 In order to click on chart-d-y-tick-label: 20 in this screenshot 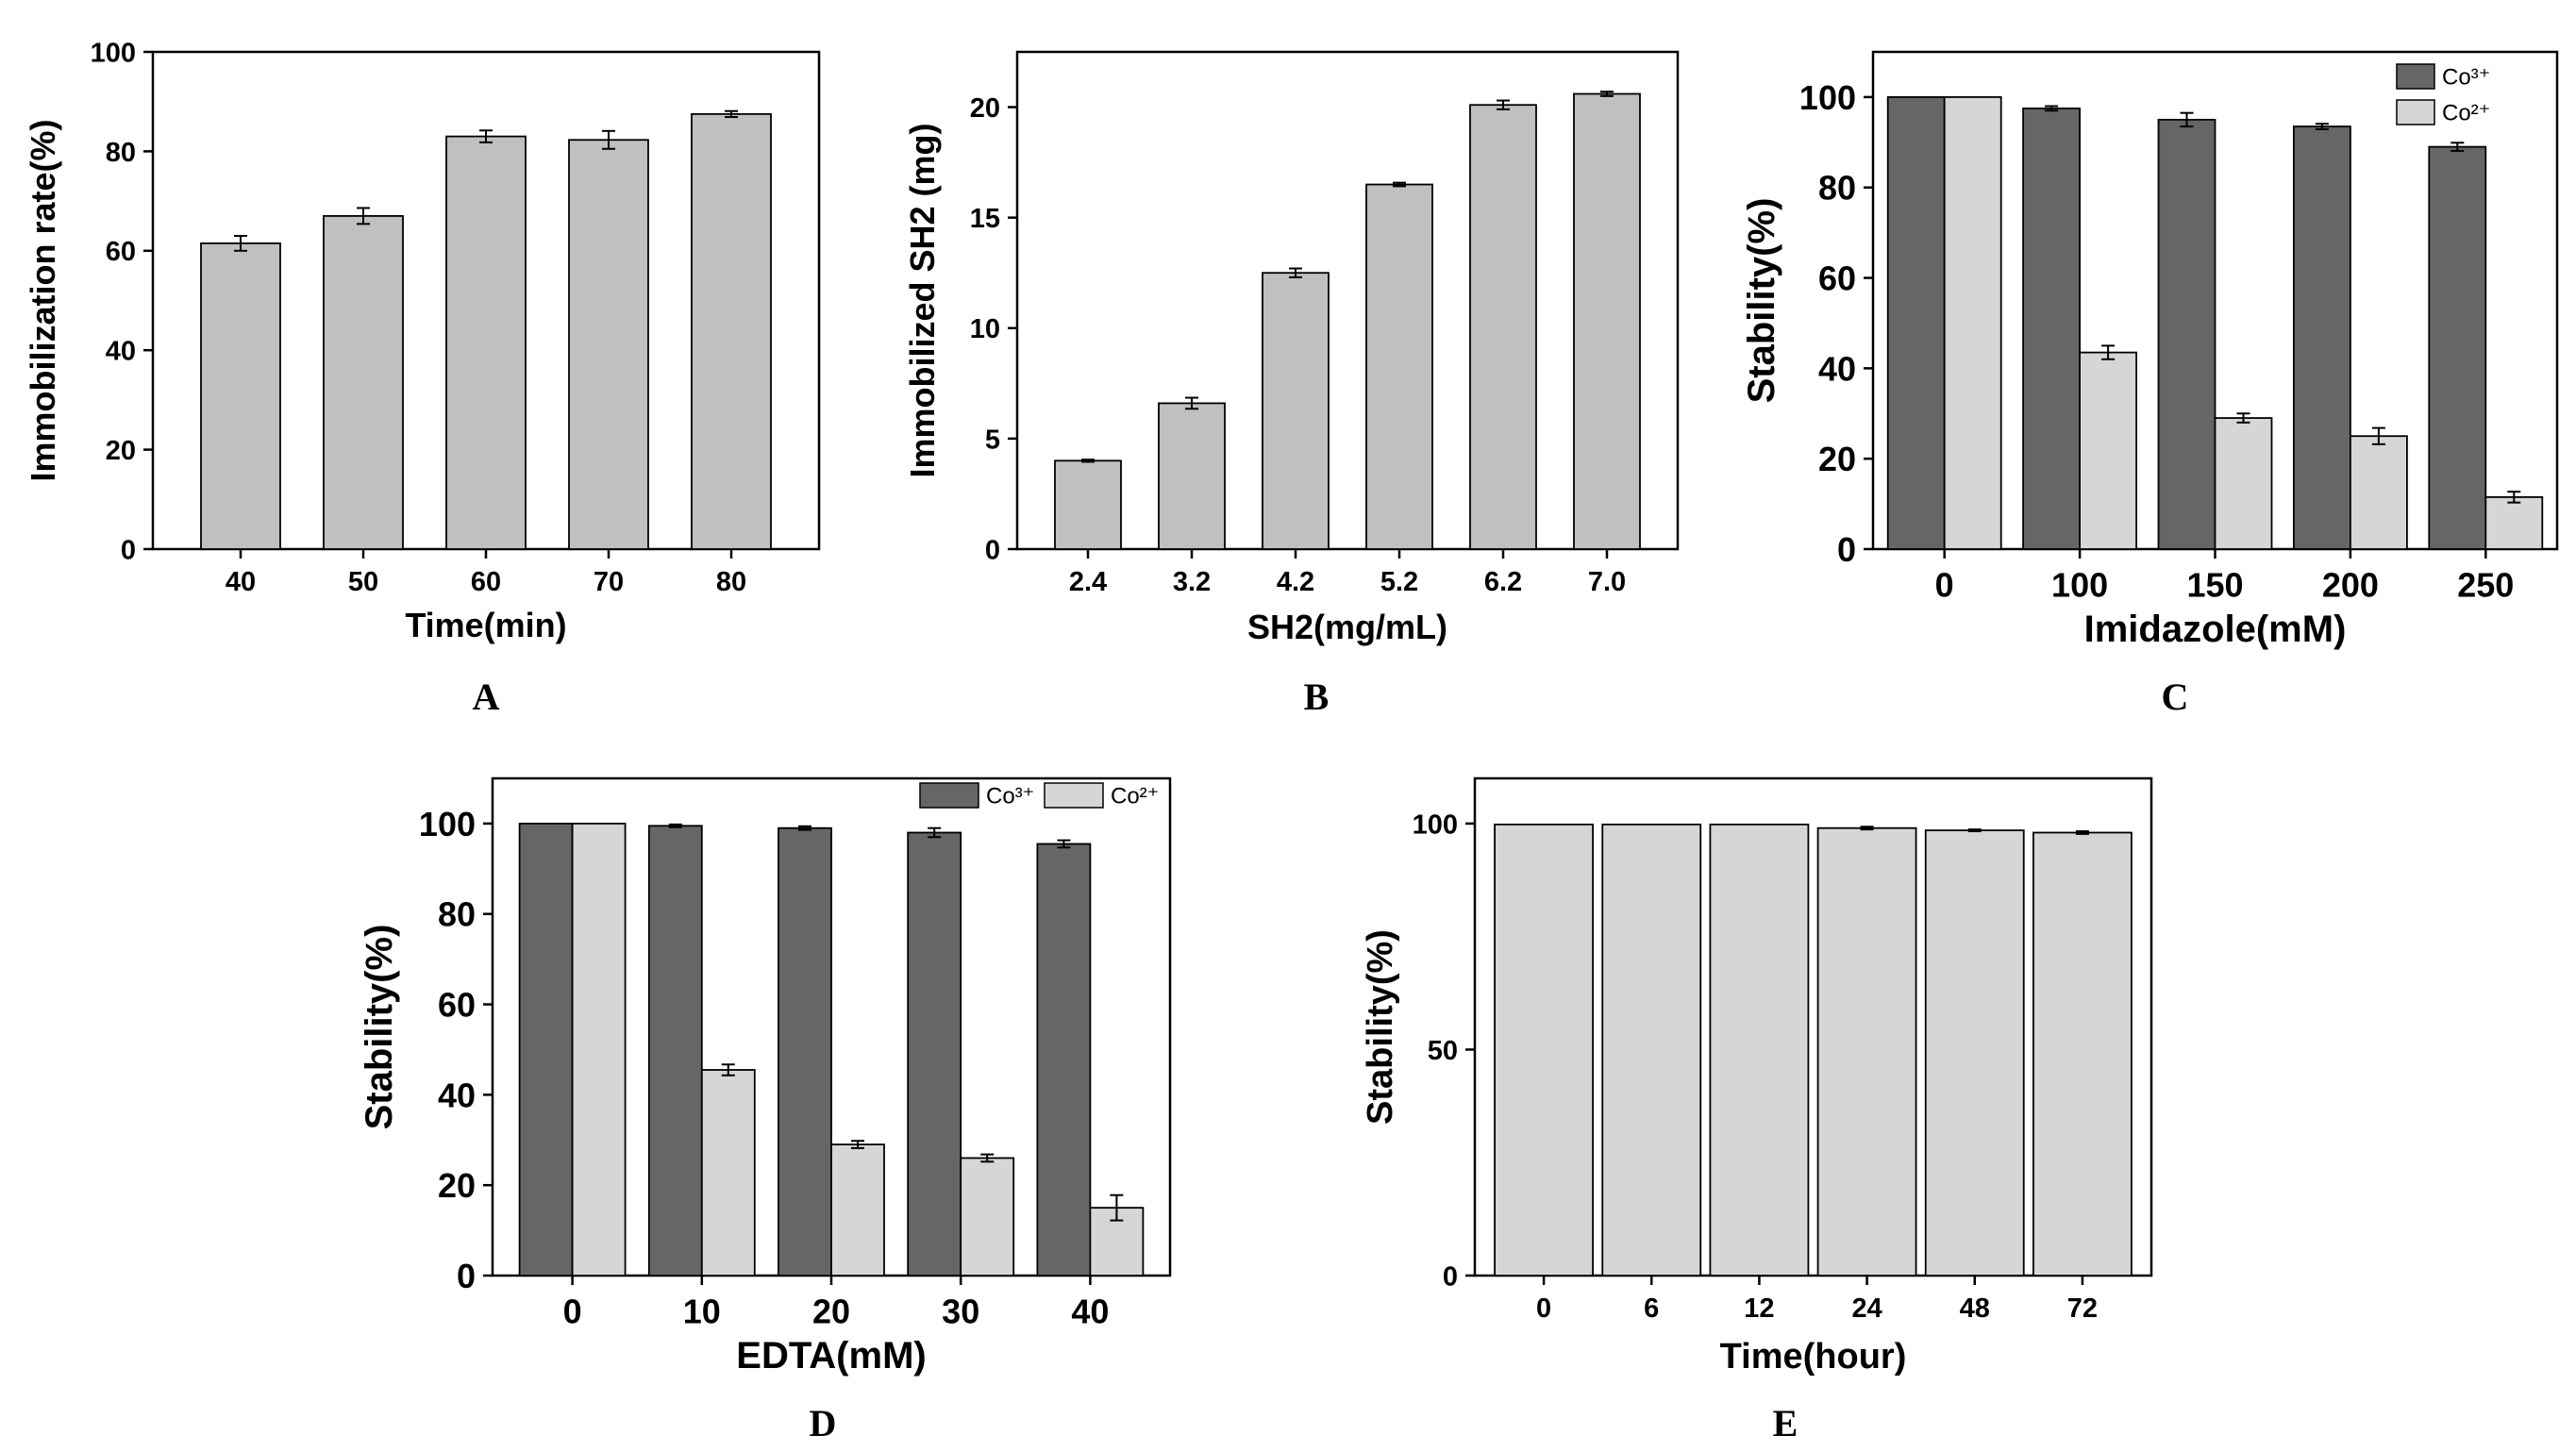, I will do `click(457, 1185)`.